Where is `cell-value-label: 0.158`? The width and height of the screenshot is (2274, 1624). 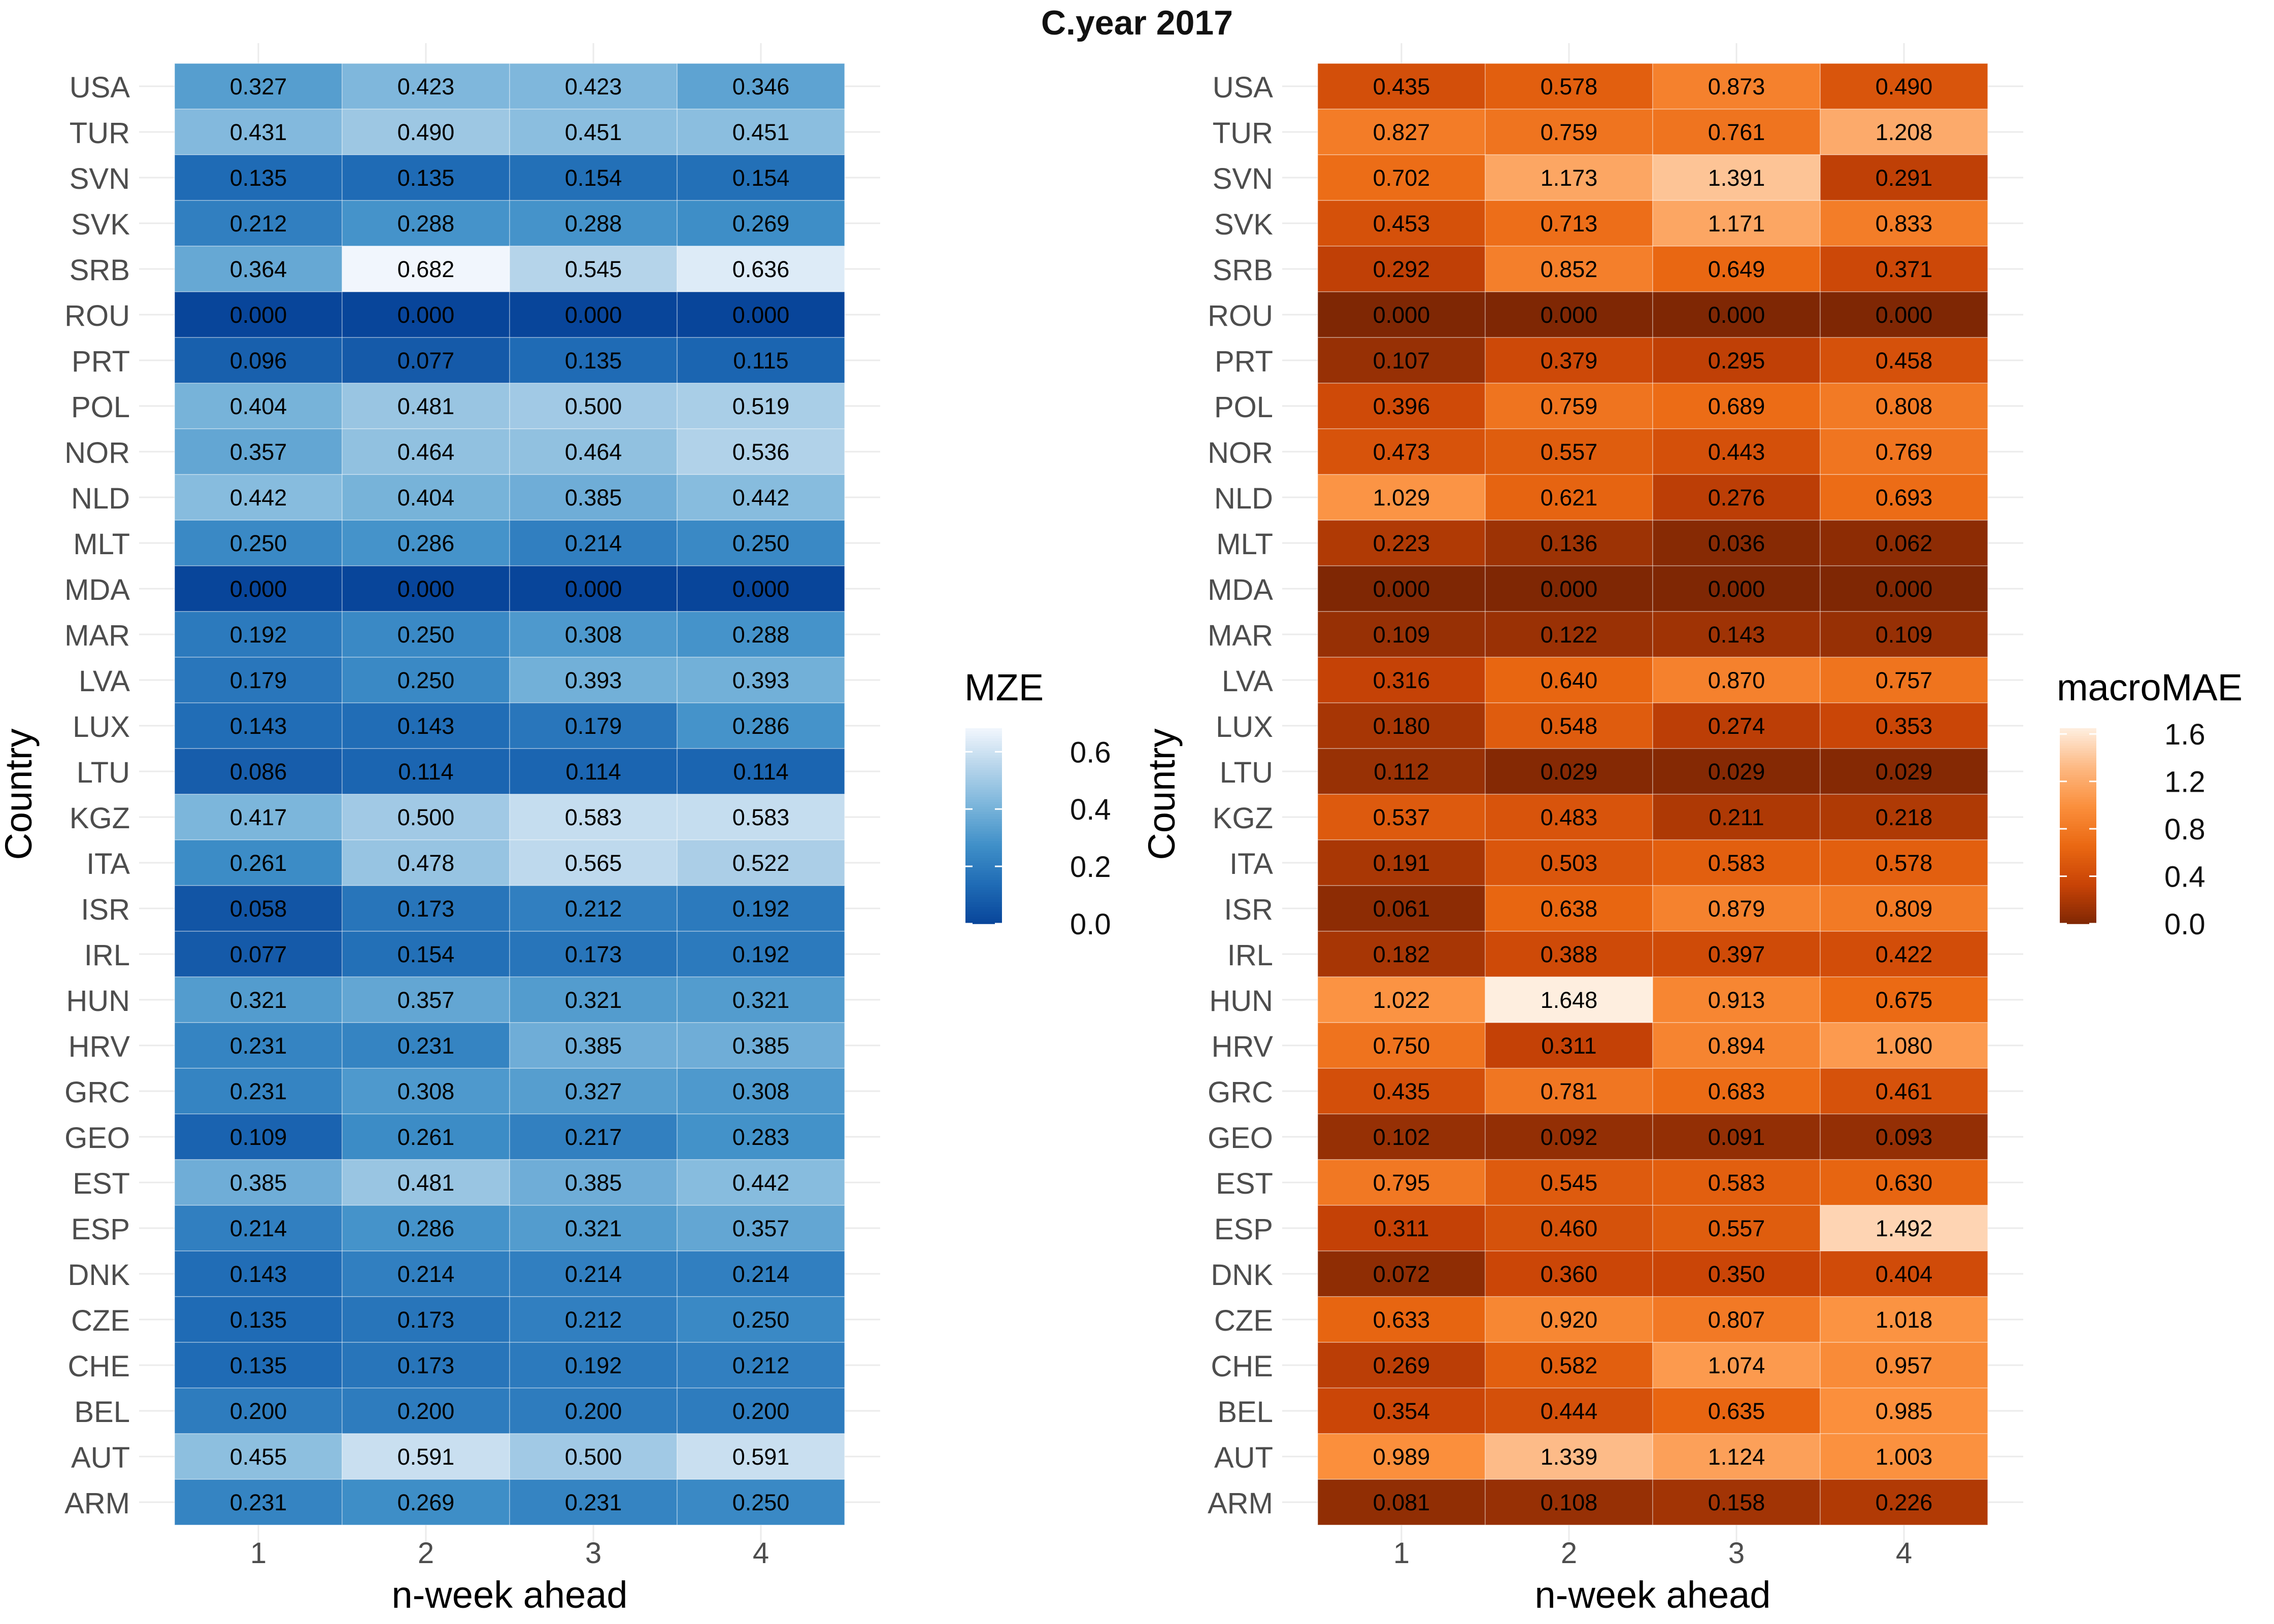 cell-value-label: 0.158 is located at coordinates (1737, 1502).